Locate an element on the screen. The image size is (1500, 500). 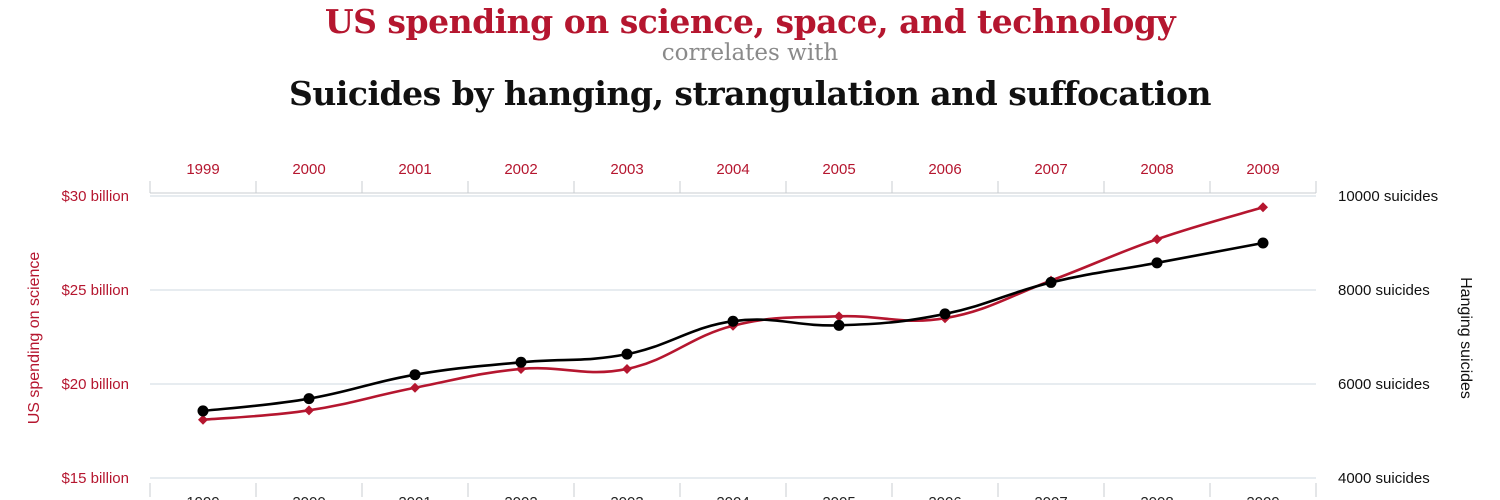
x-tick-label-top: 1999 is located at coordinates (202, 169).